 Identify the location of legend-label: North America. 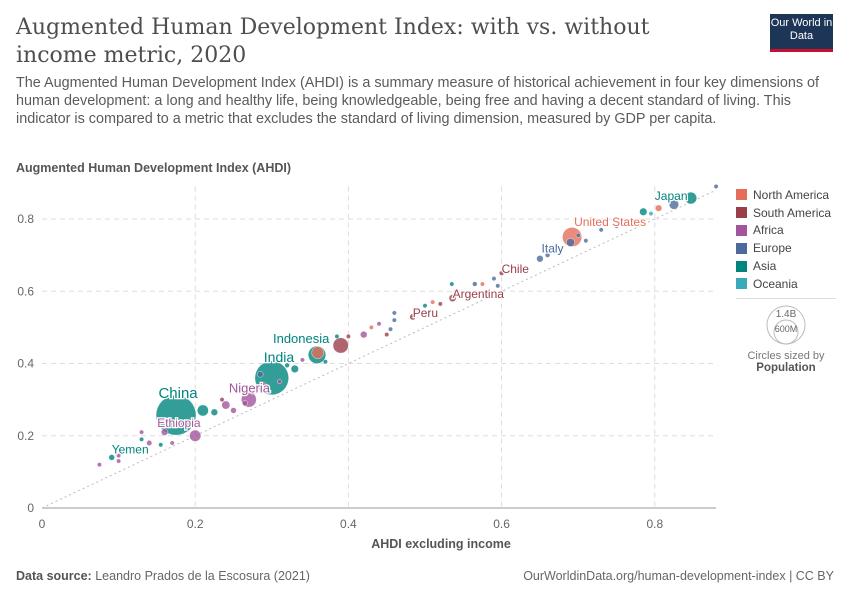
(791, 194).